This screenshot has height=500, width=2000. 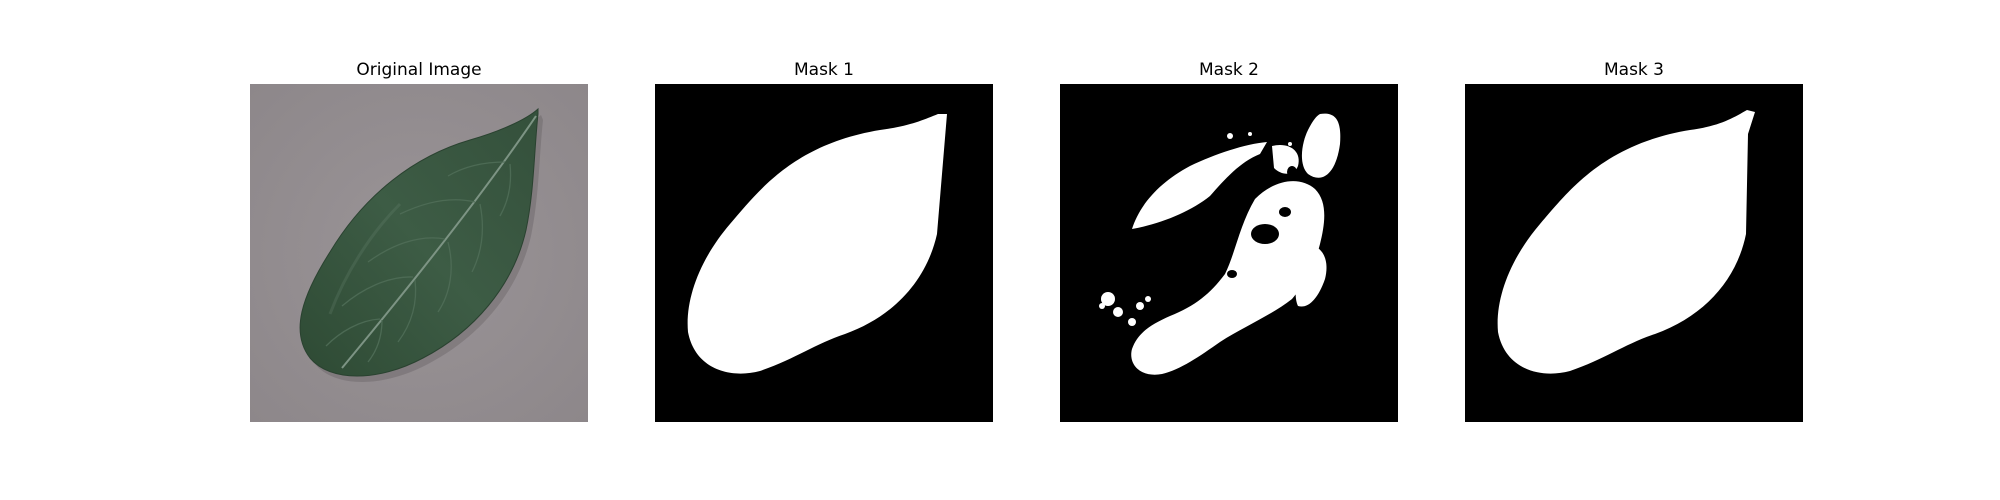 I want to click on panel-title: Original Image, so click(x=419, y=70).